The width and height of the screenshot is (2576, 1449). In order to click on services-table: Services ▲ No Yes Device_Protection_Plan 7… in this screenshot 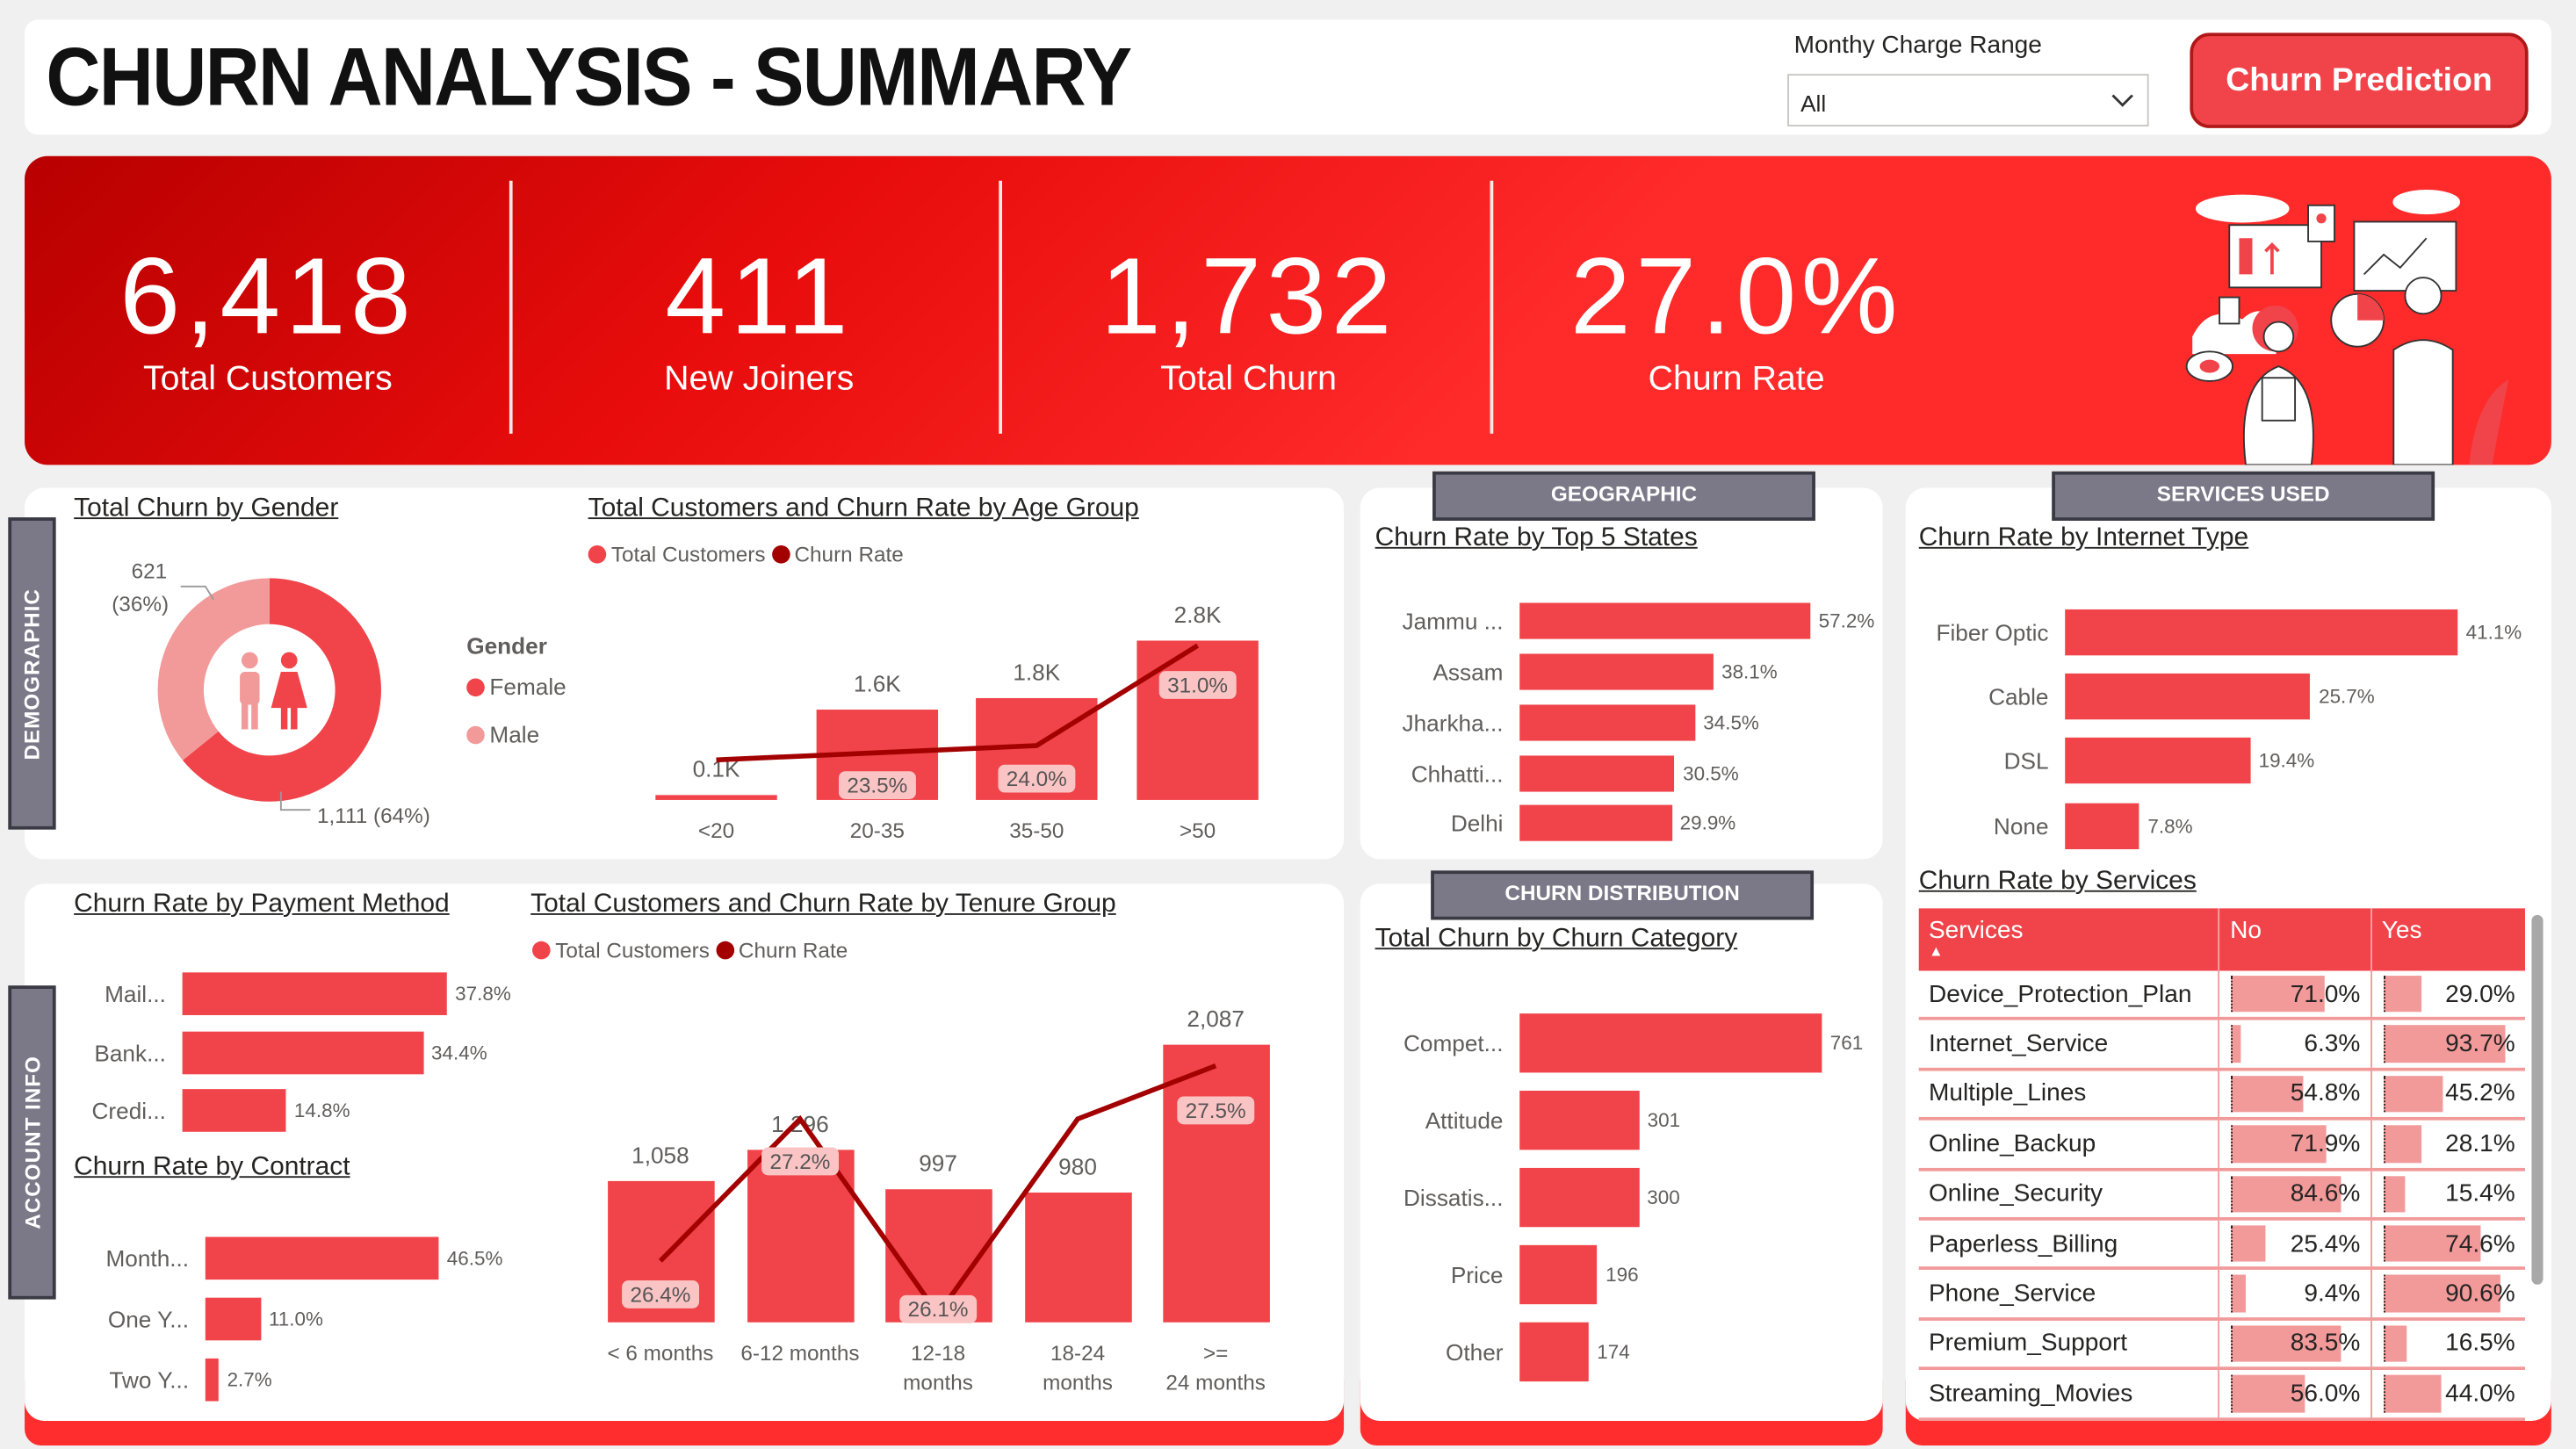, I will do `click(2221, 1164)`.